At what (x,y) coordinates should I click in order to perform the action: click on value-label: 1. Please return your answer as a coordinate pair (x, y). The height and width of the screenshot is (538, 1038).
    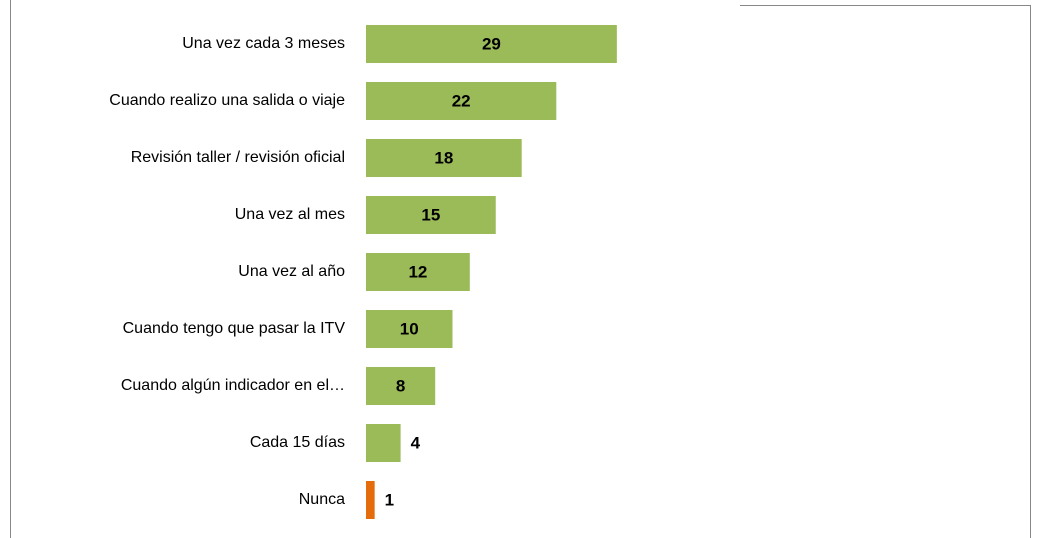
    Looking at the image, I should click on (389, 499).